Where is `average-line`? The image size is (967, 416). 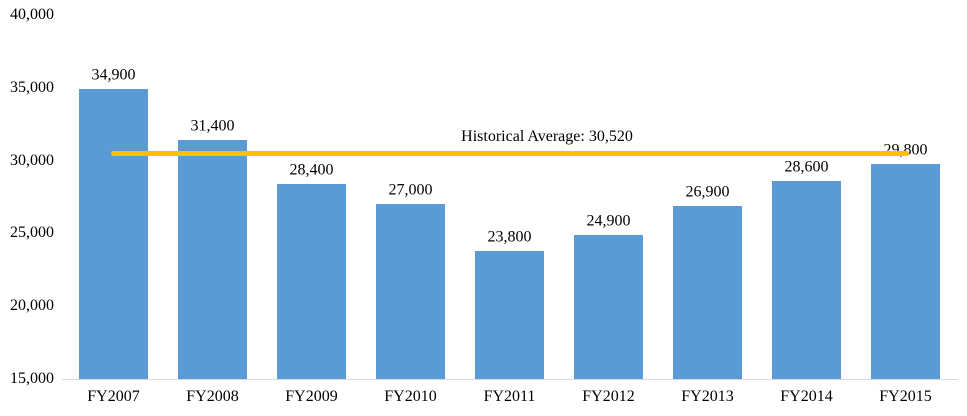 average-line is located at coordinates (509, 153).